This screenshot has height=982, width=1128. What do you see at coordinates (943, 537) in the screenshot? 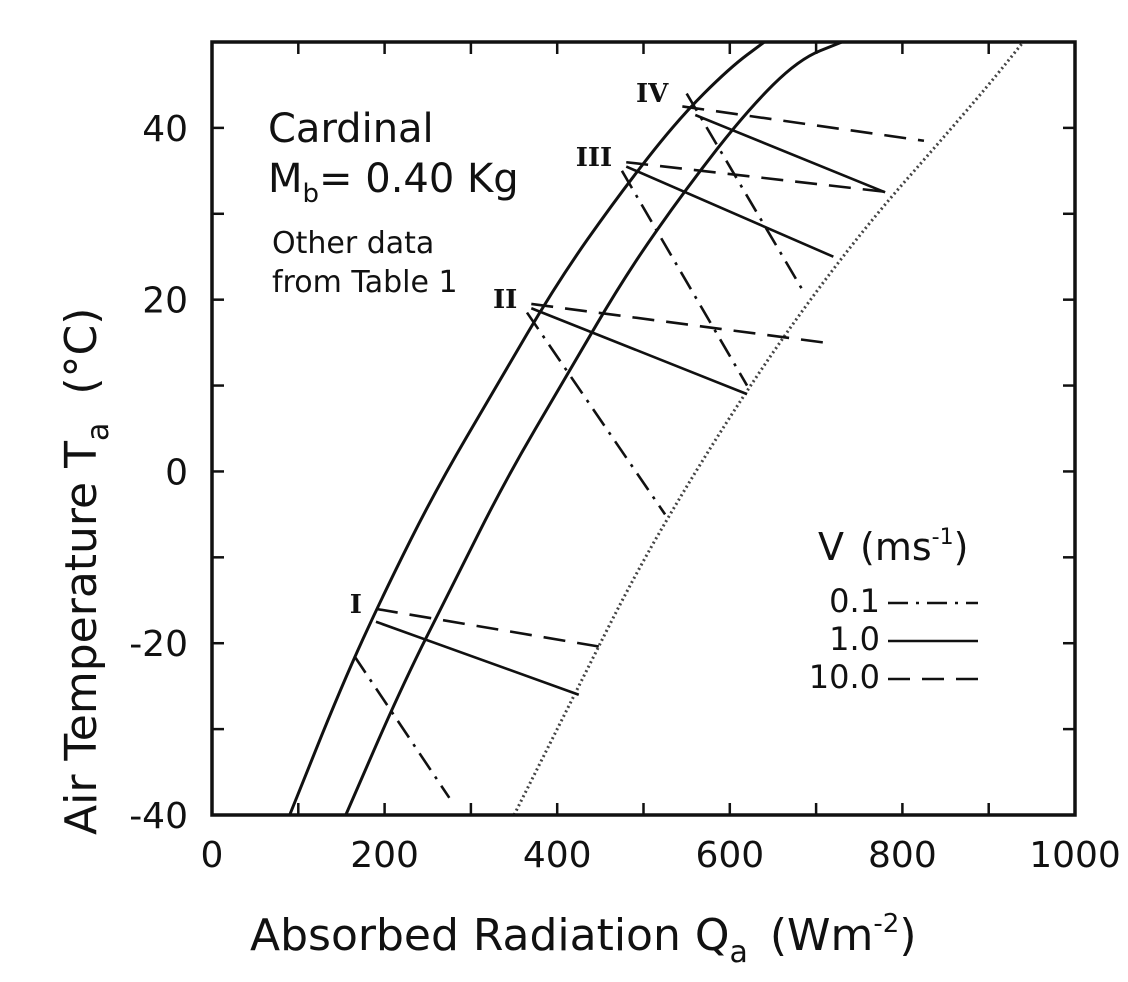
I see `legend-unit-sup: -1` at bounding box center [943, 537].